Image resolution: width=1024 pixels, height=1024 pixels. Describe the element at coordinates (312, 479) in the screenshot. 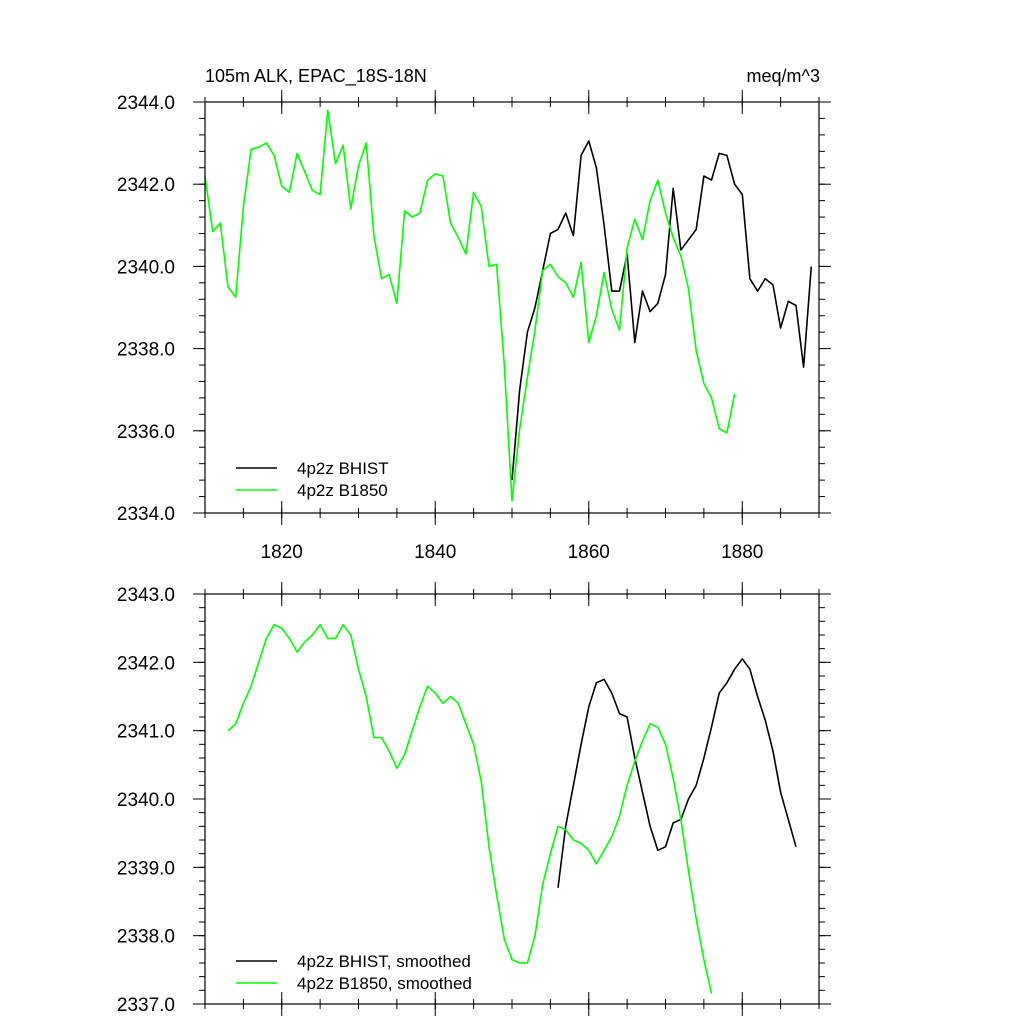

I see `top-legend: 4p2z BHIST 4p2z B1850` at that location.